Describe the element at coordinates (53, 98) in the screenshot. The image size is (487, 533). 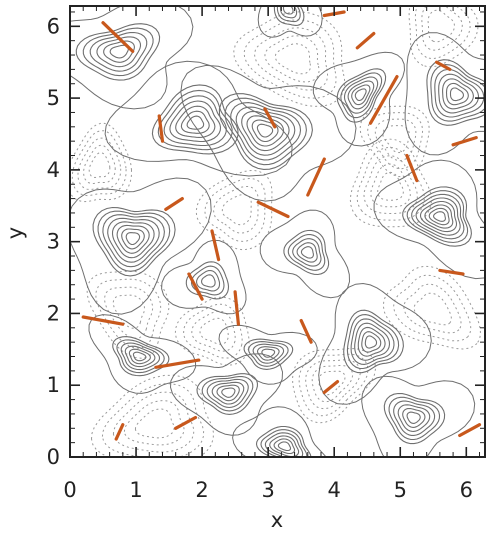
I see `y-tick-label: 5` at that location.